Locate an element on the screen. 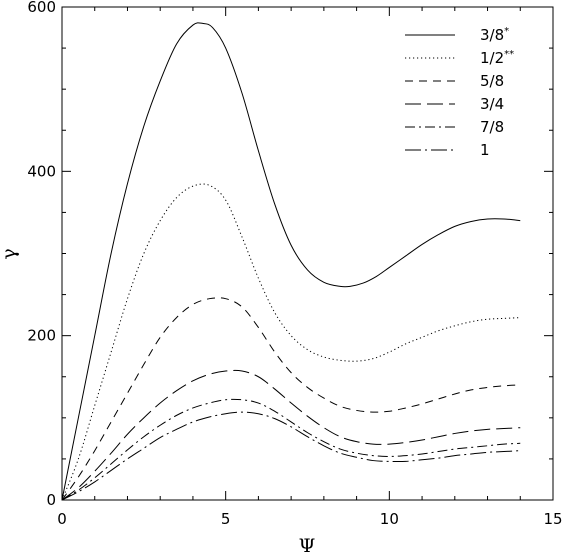 The image size is (567, 556). x-tick-label: 0 is located at coordinates (62, 519).